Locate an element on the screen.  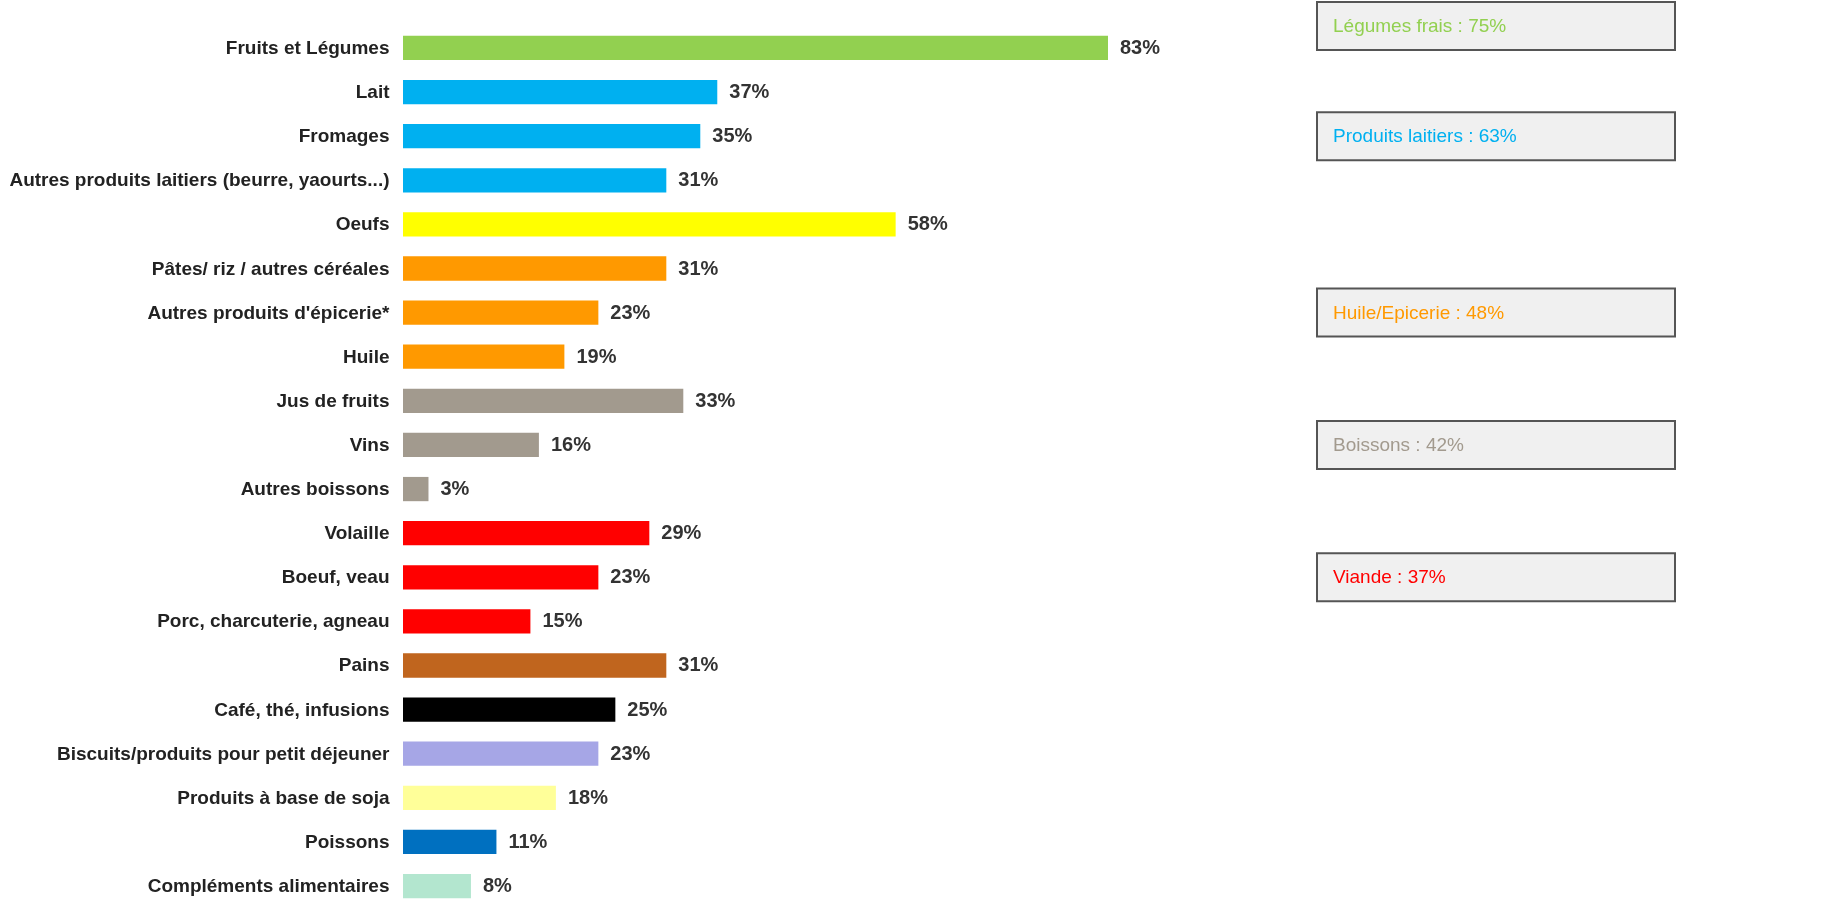
text: Produits laitiers : 63% is located at coordinates (1425, 136).